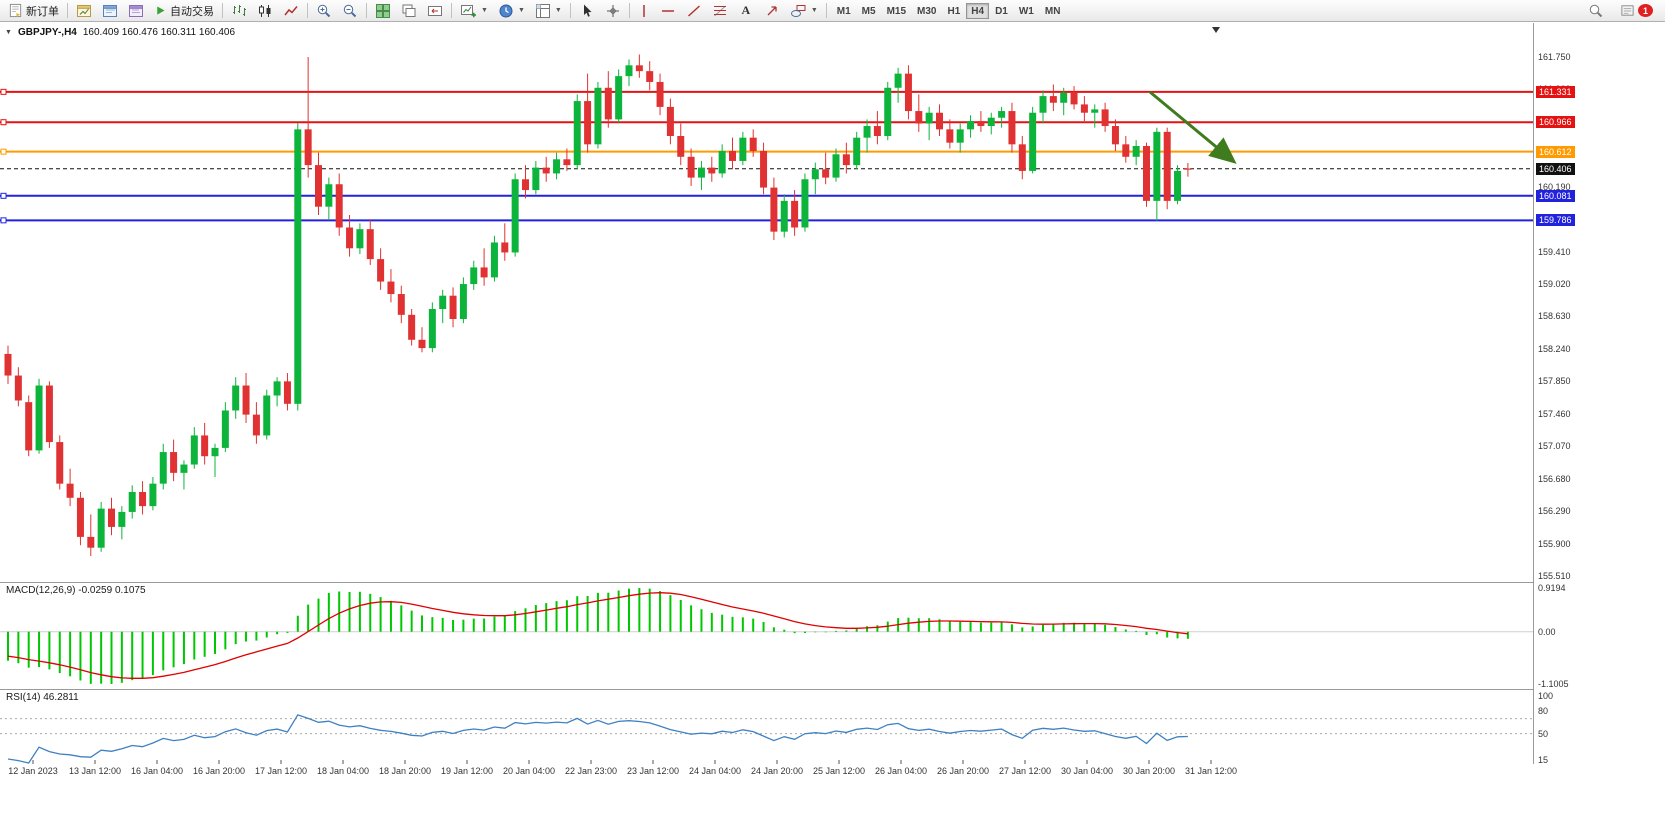 The image size is (1665, 832). Describe the element at coordinates (467, 771) in the screenshot. I see `date-axis-label: 19 Jan 12:00` at that location.